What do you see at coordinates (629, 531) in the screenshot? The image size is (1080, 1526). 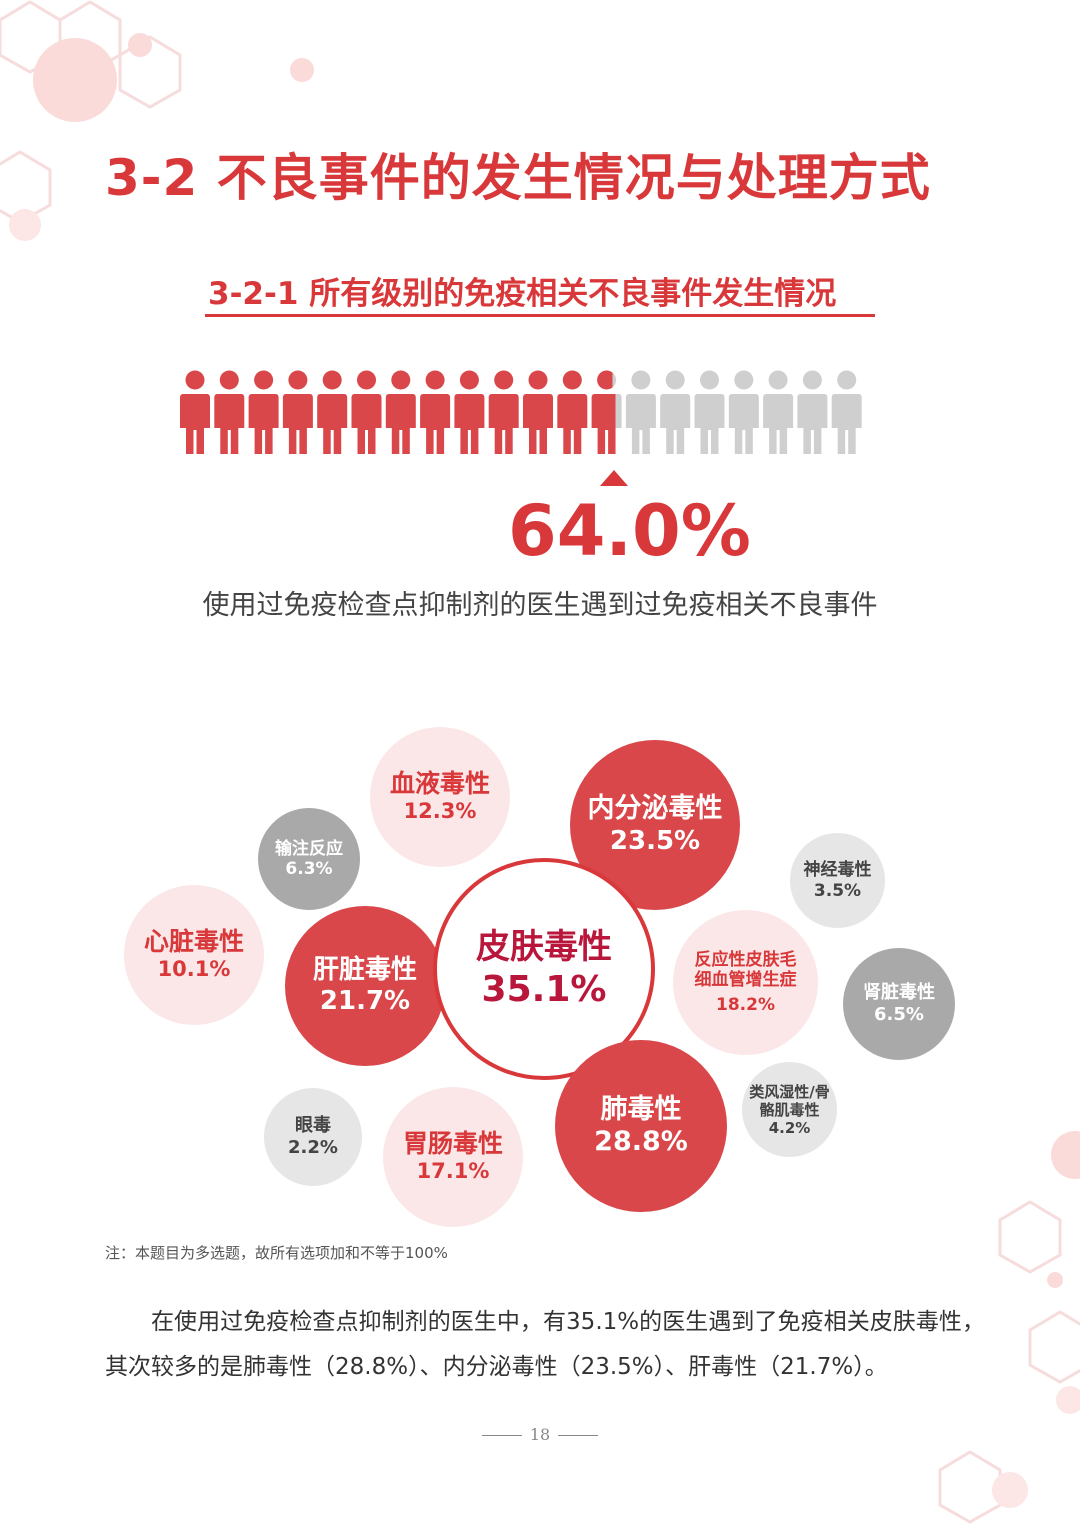 I see `incidence-value: 64.0%` at bounding box center [629, 531].